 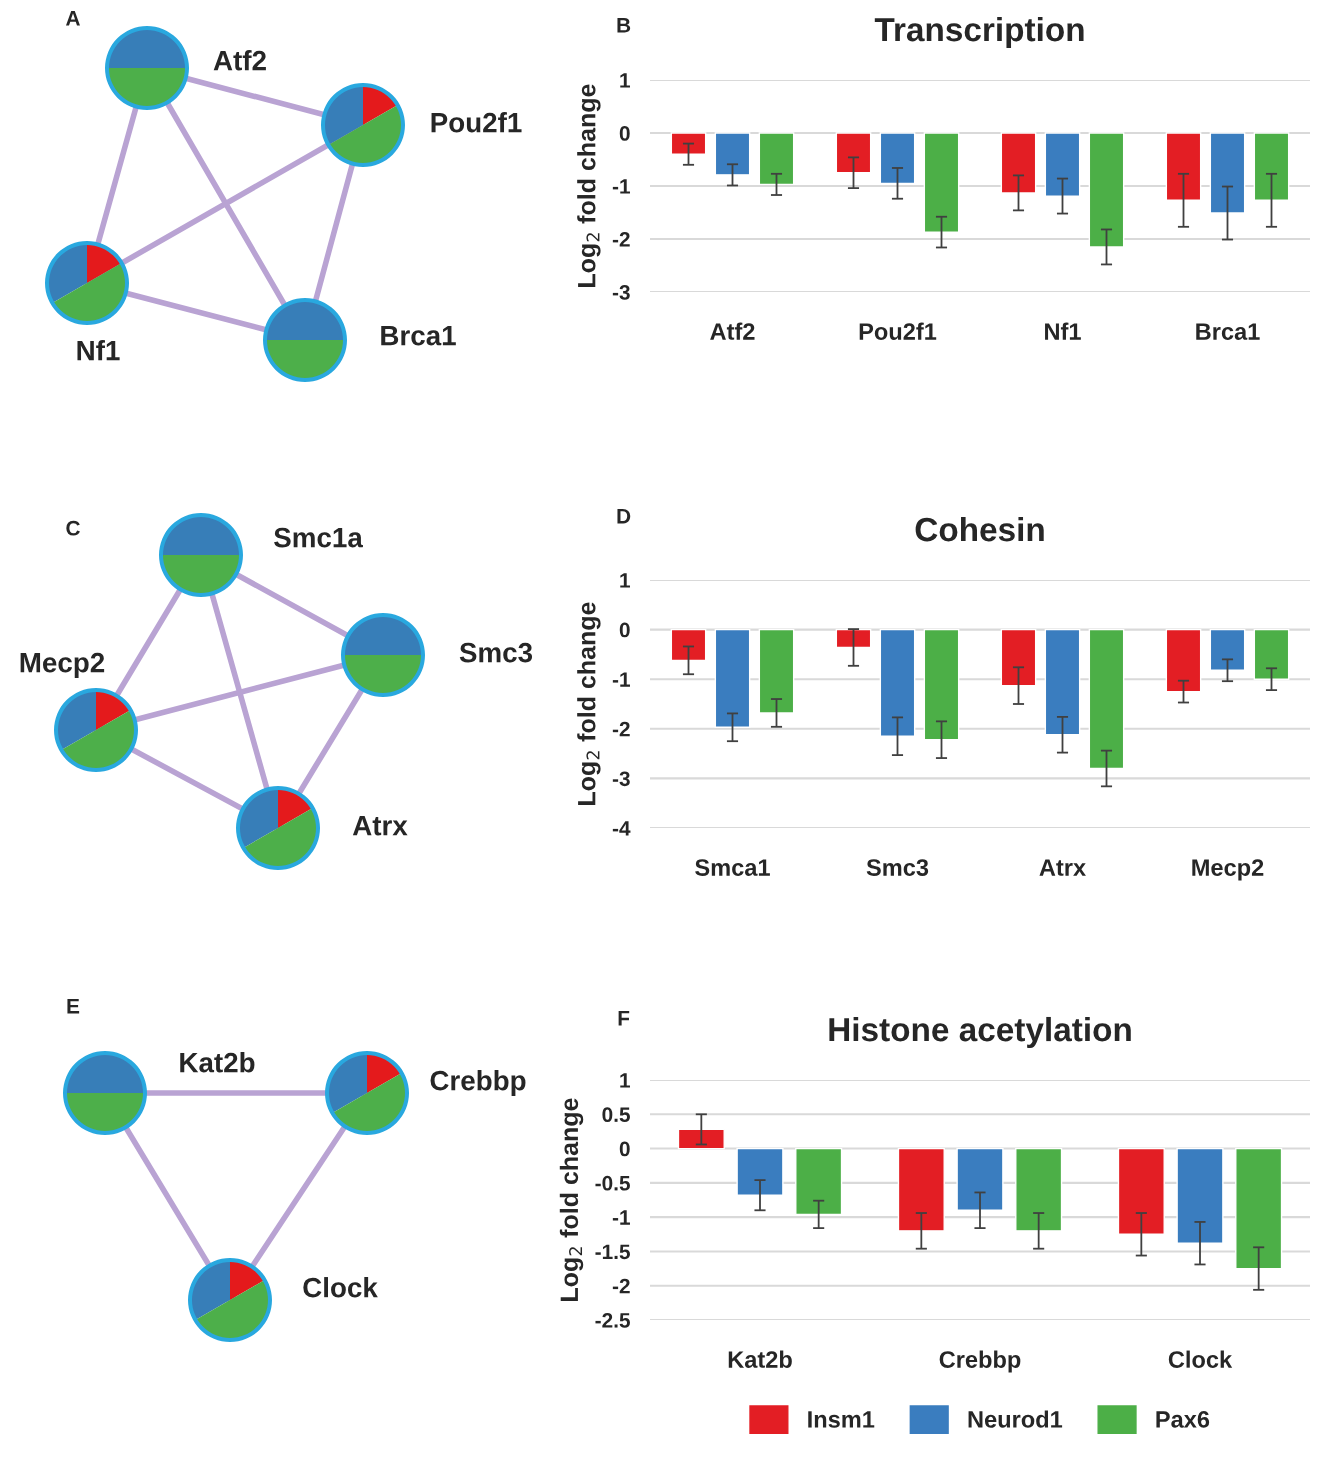 I want to click on y-tick-label: -0.5, so click(x=612, y=1183).